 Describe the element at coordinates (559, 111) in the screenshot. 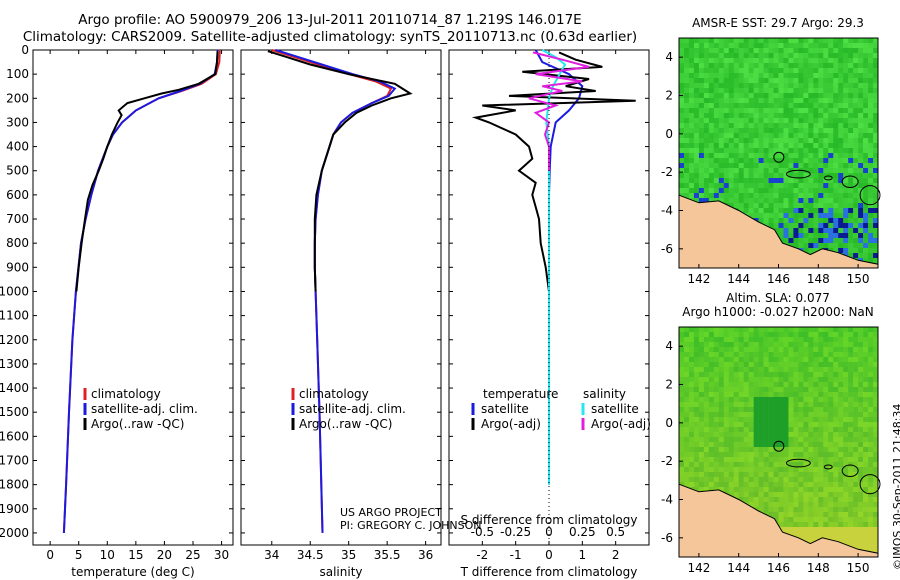

I see `diff-panel-series-argo-adj-` at that location.